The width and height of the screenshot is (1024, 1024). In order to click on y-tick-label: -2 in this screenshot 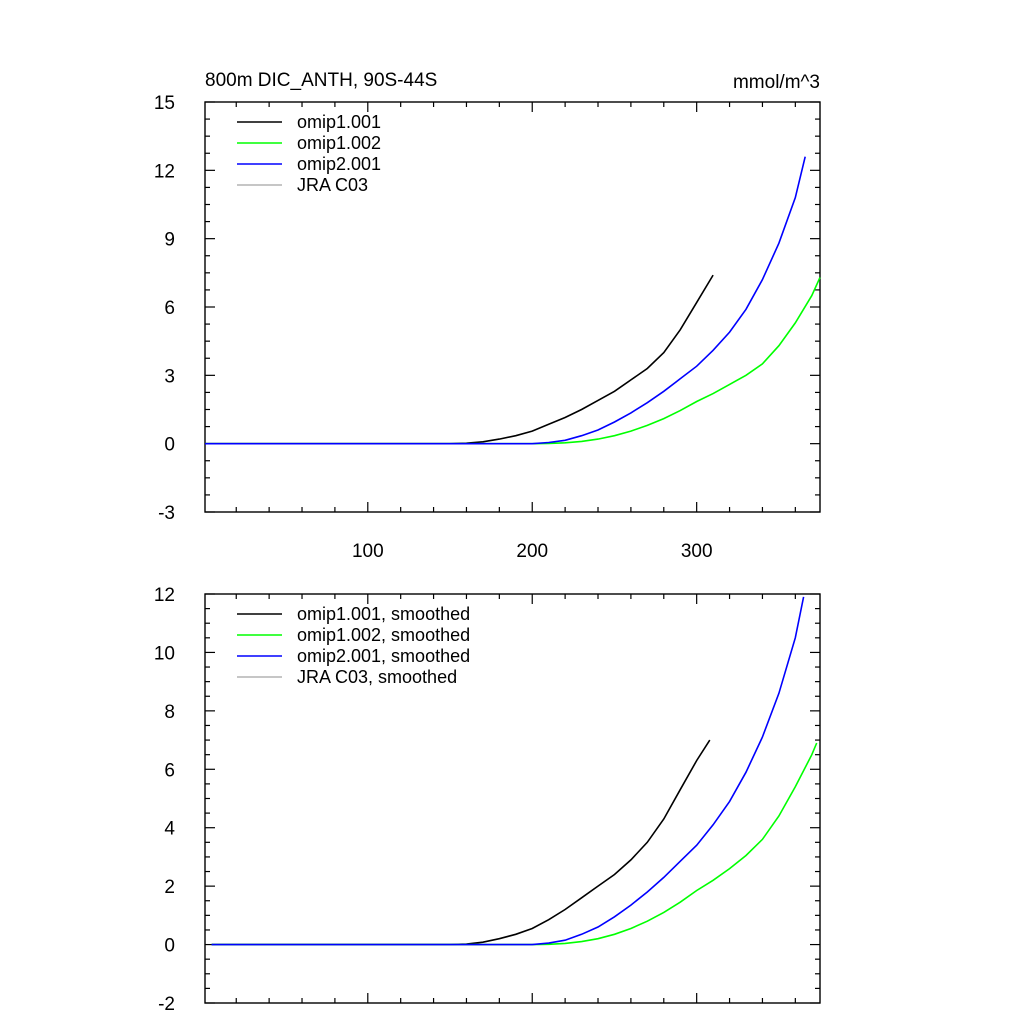, I will do `click(166, 1004)`.